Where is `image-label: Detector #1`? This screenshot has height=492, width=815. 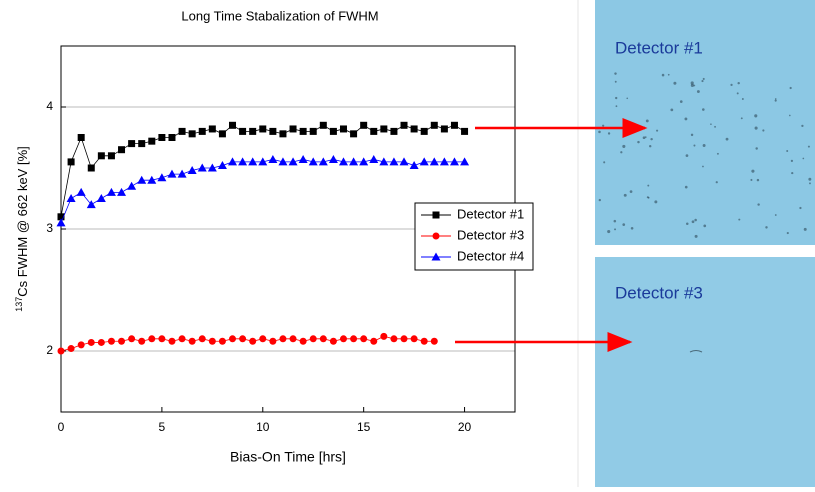 image-label: Detector #1 is located at coordinates (659, 47).